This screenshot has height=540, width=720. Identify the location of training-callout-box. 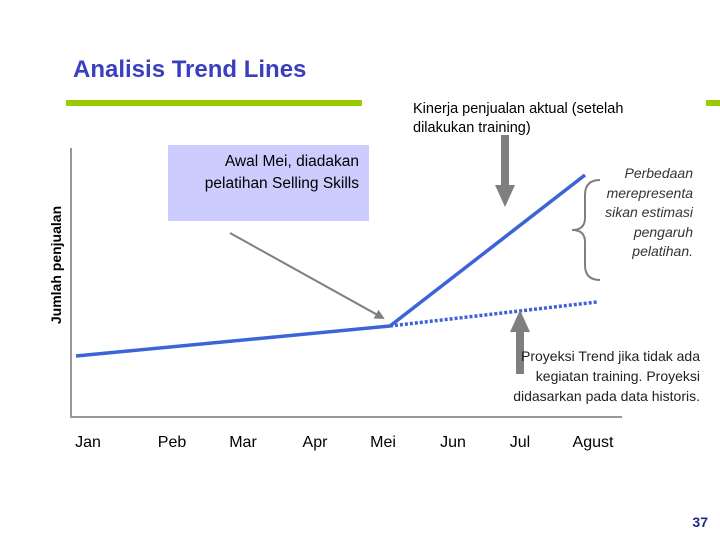
(268, 183).